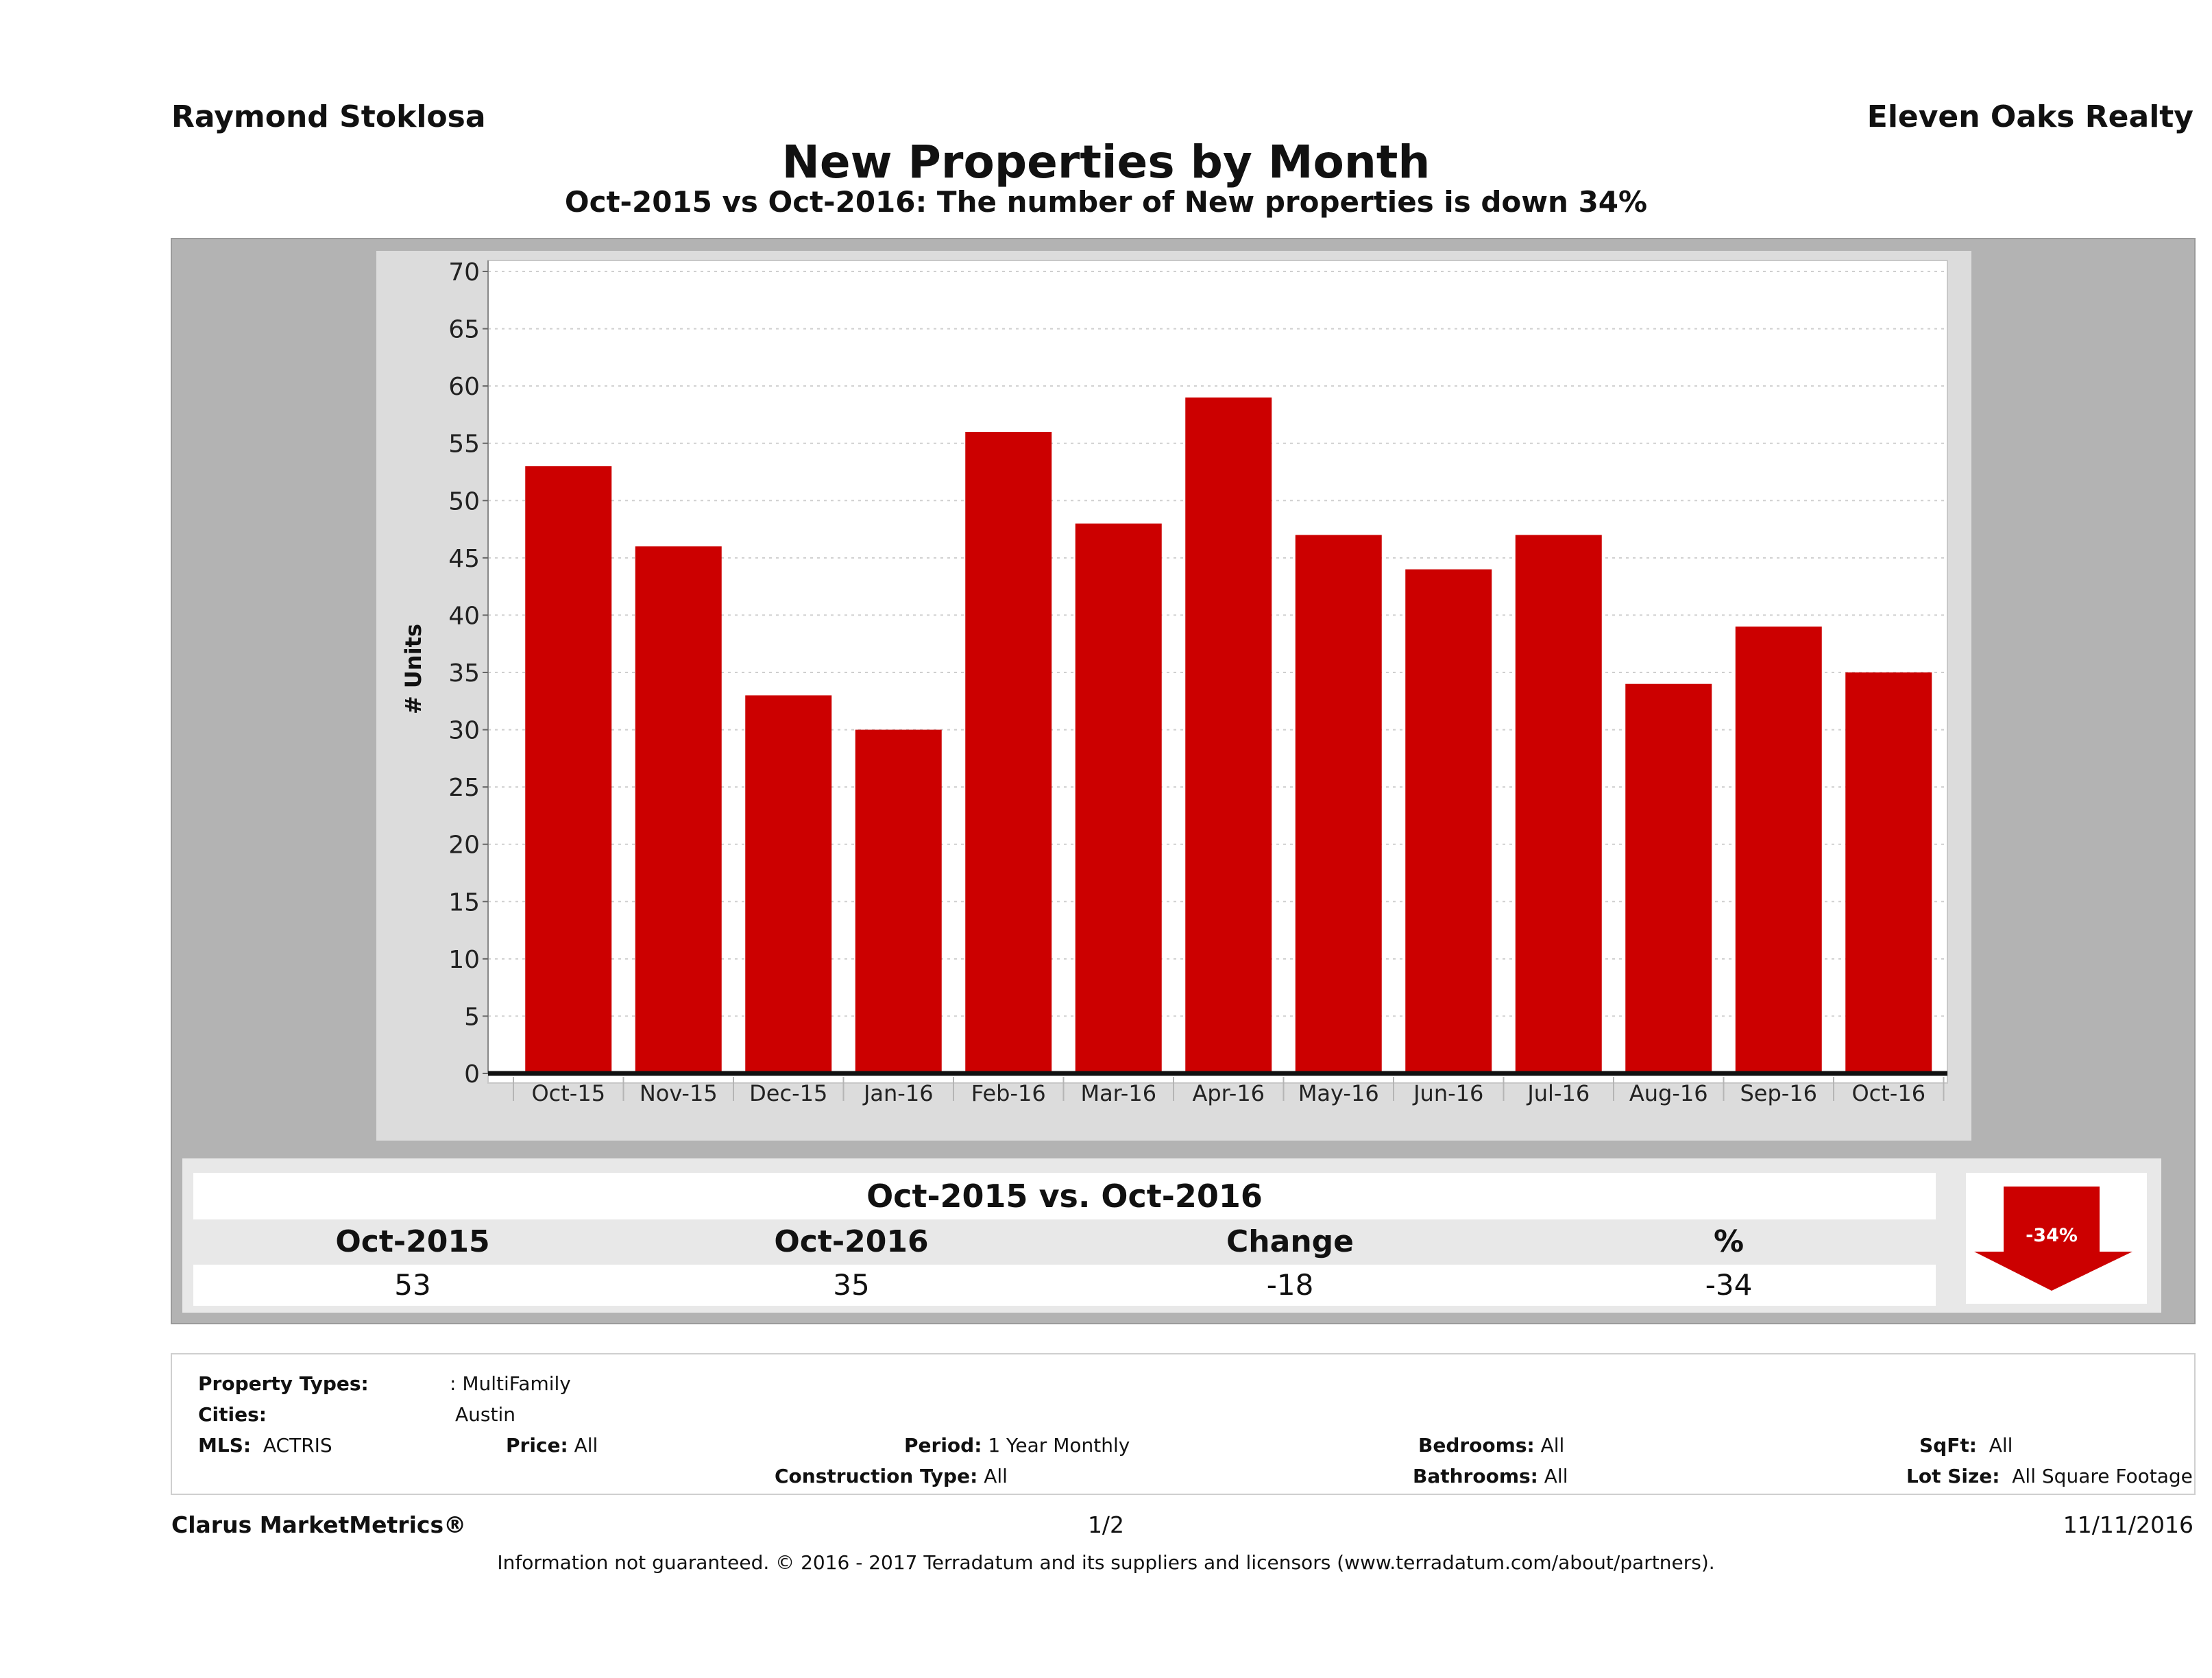  What do you see at coordinates (1729, 1241) in the screenshot?
I see `summary-header-percent: %` at bounding box center [1729, 1241].